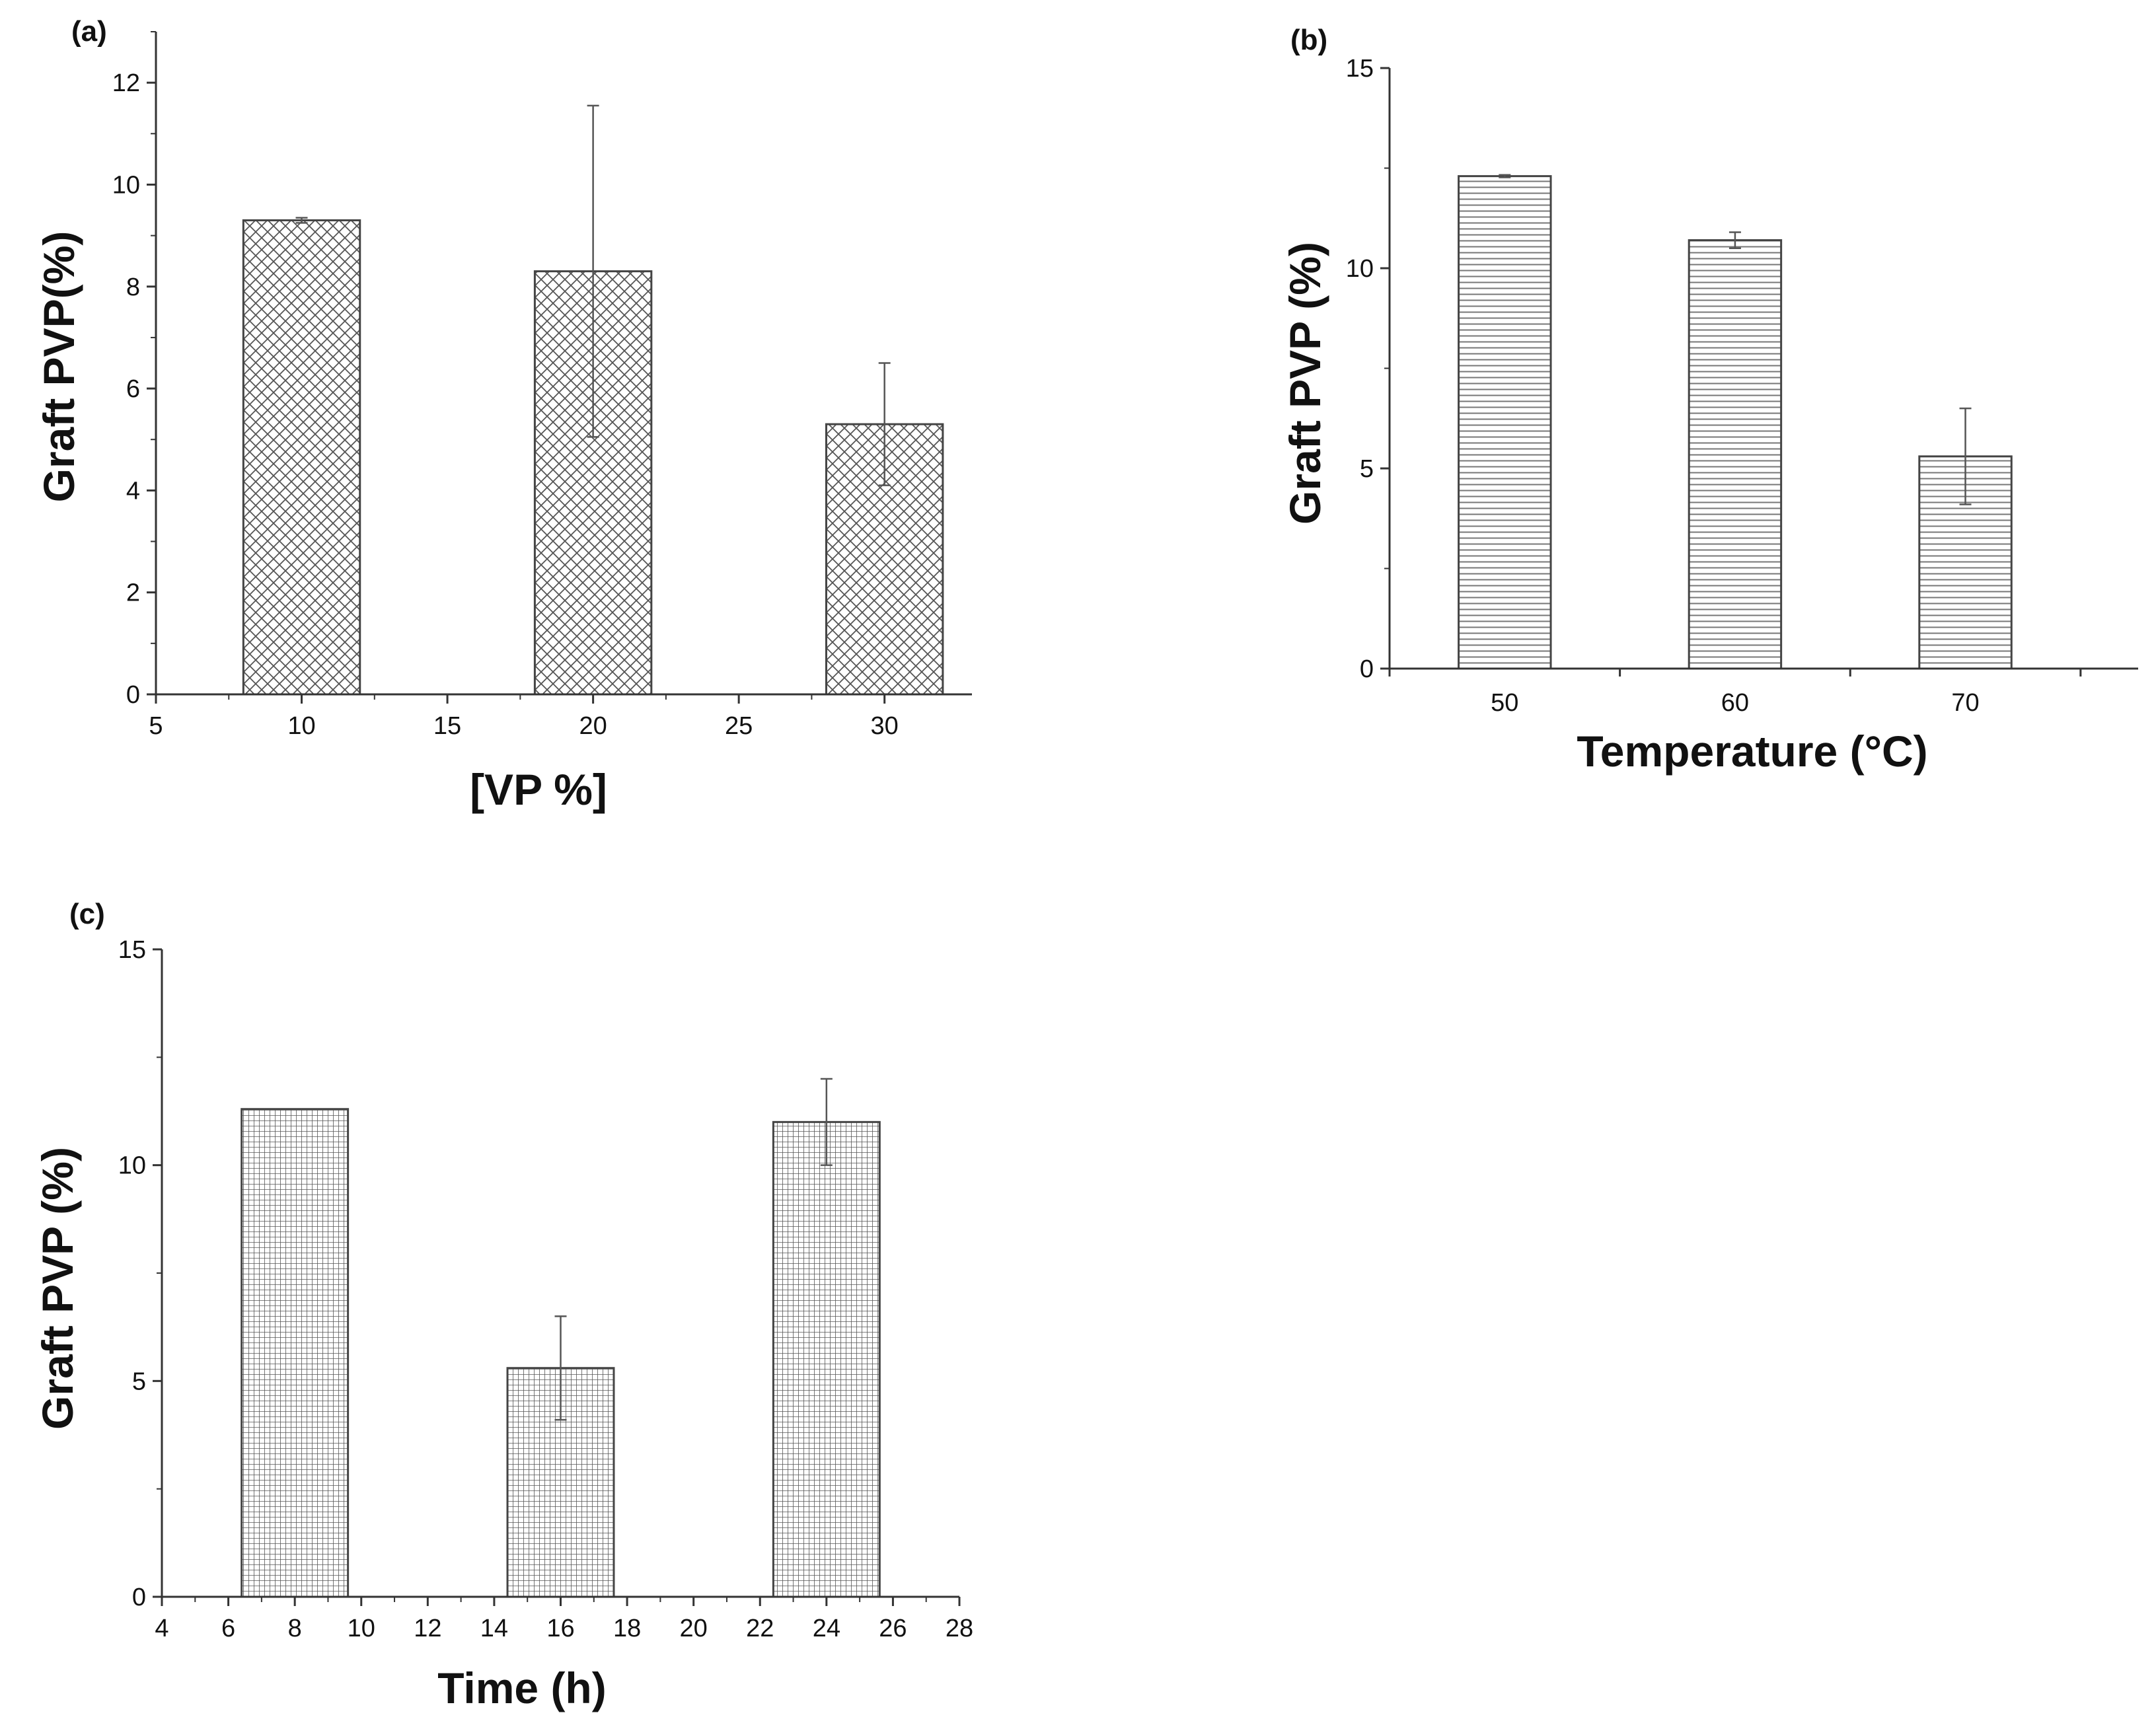 The height and width of the screenshot is (1721, 2156). Describe the element at coordinates (126, 185) in the screenshot. I see `panel-a-y-tick-label: 10` at that location.